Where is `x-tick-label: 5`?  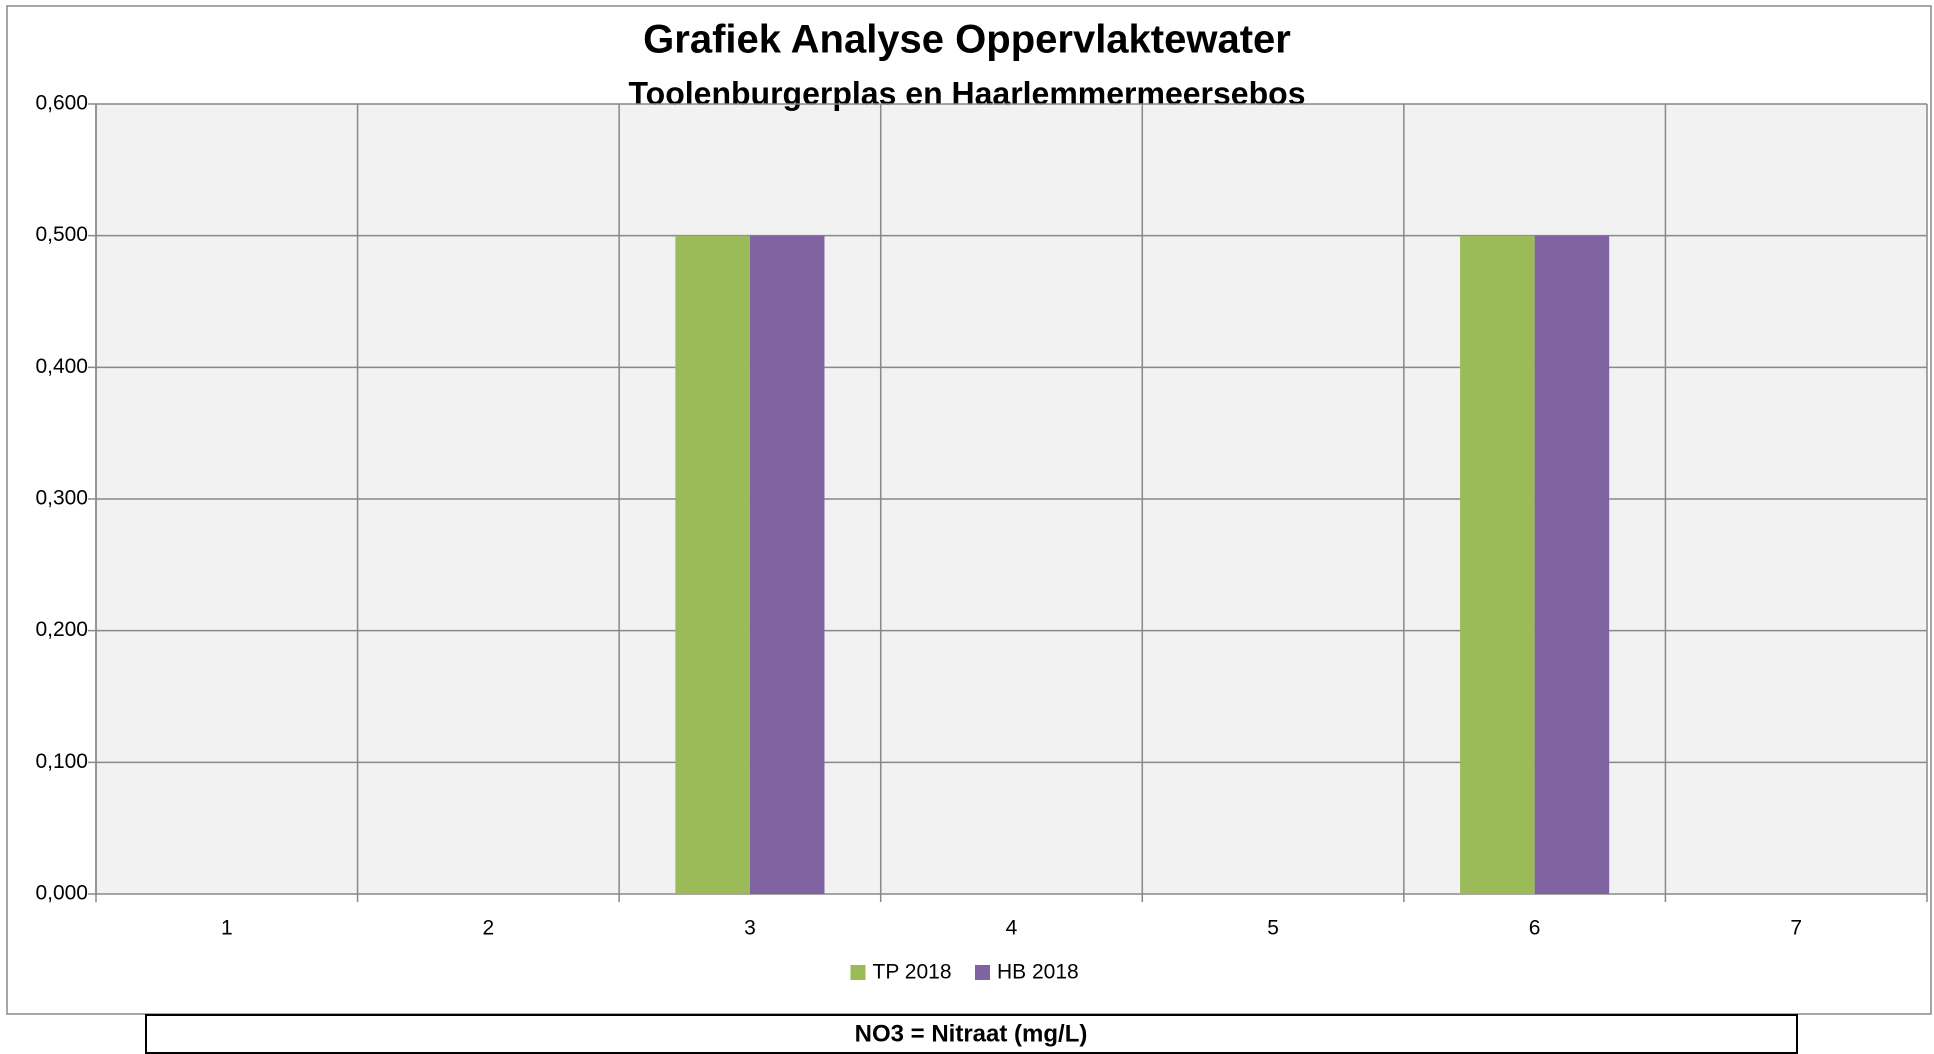
x-tick-label: 5 is located at coordinates (1273, 928).